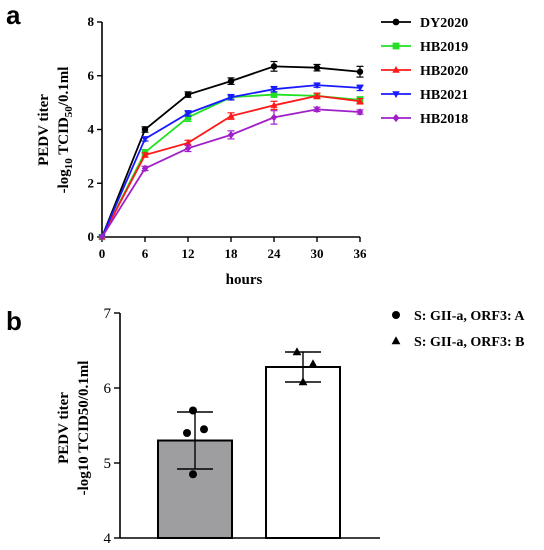 This screenshot has width=544, height=550. I want to click on legend-label-b-2: S: GII-a, ORF3: B, so click(469, 342).